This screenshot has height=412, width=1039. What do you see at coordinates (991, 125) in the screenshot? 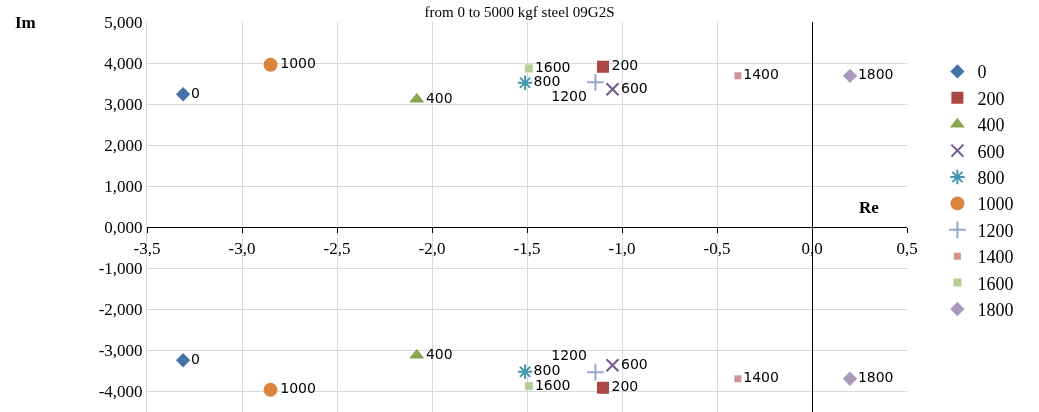
I see `legend-label: 400` at bounding box center [991, 125].